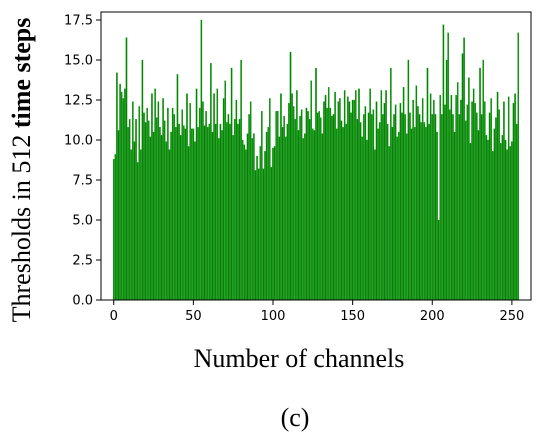  Describe the element at coordinates (114, 316) in the screenshot. I see `x-tick-label: 0` at that location.